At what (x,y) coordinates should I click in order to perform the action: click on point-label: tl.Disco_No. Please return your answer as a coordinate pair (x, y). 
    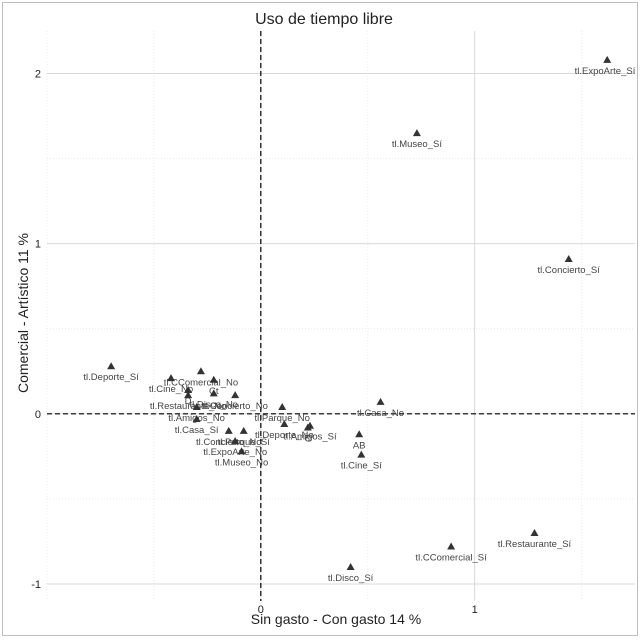
    Looking at the image, I should click on (213, 404).